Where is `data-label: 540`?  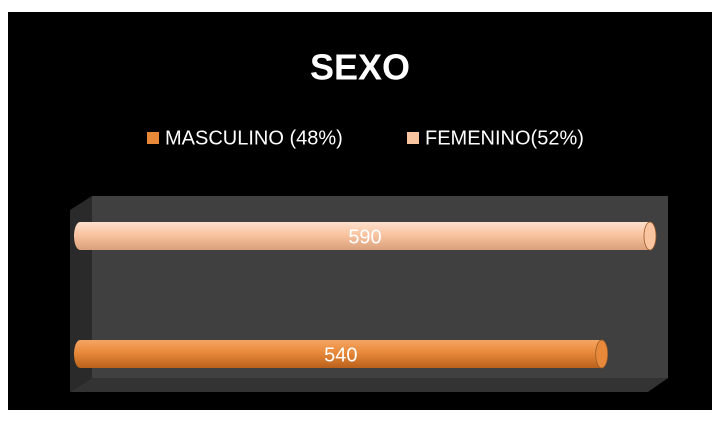
data-label: 540 is located at coordinates (340, 355).